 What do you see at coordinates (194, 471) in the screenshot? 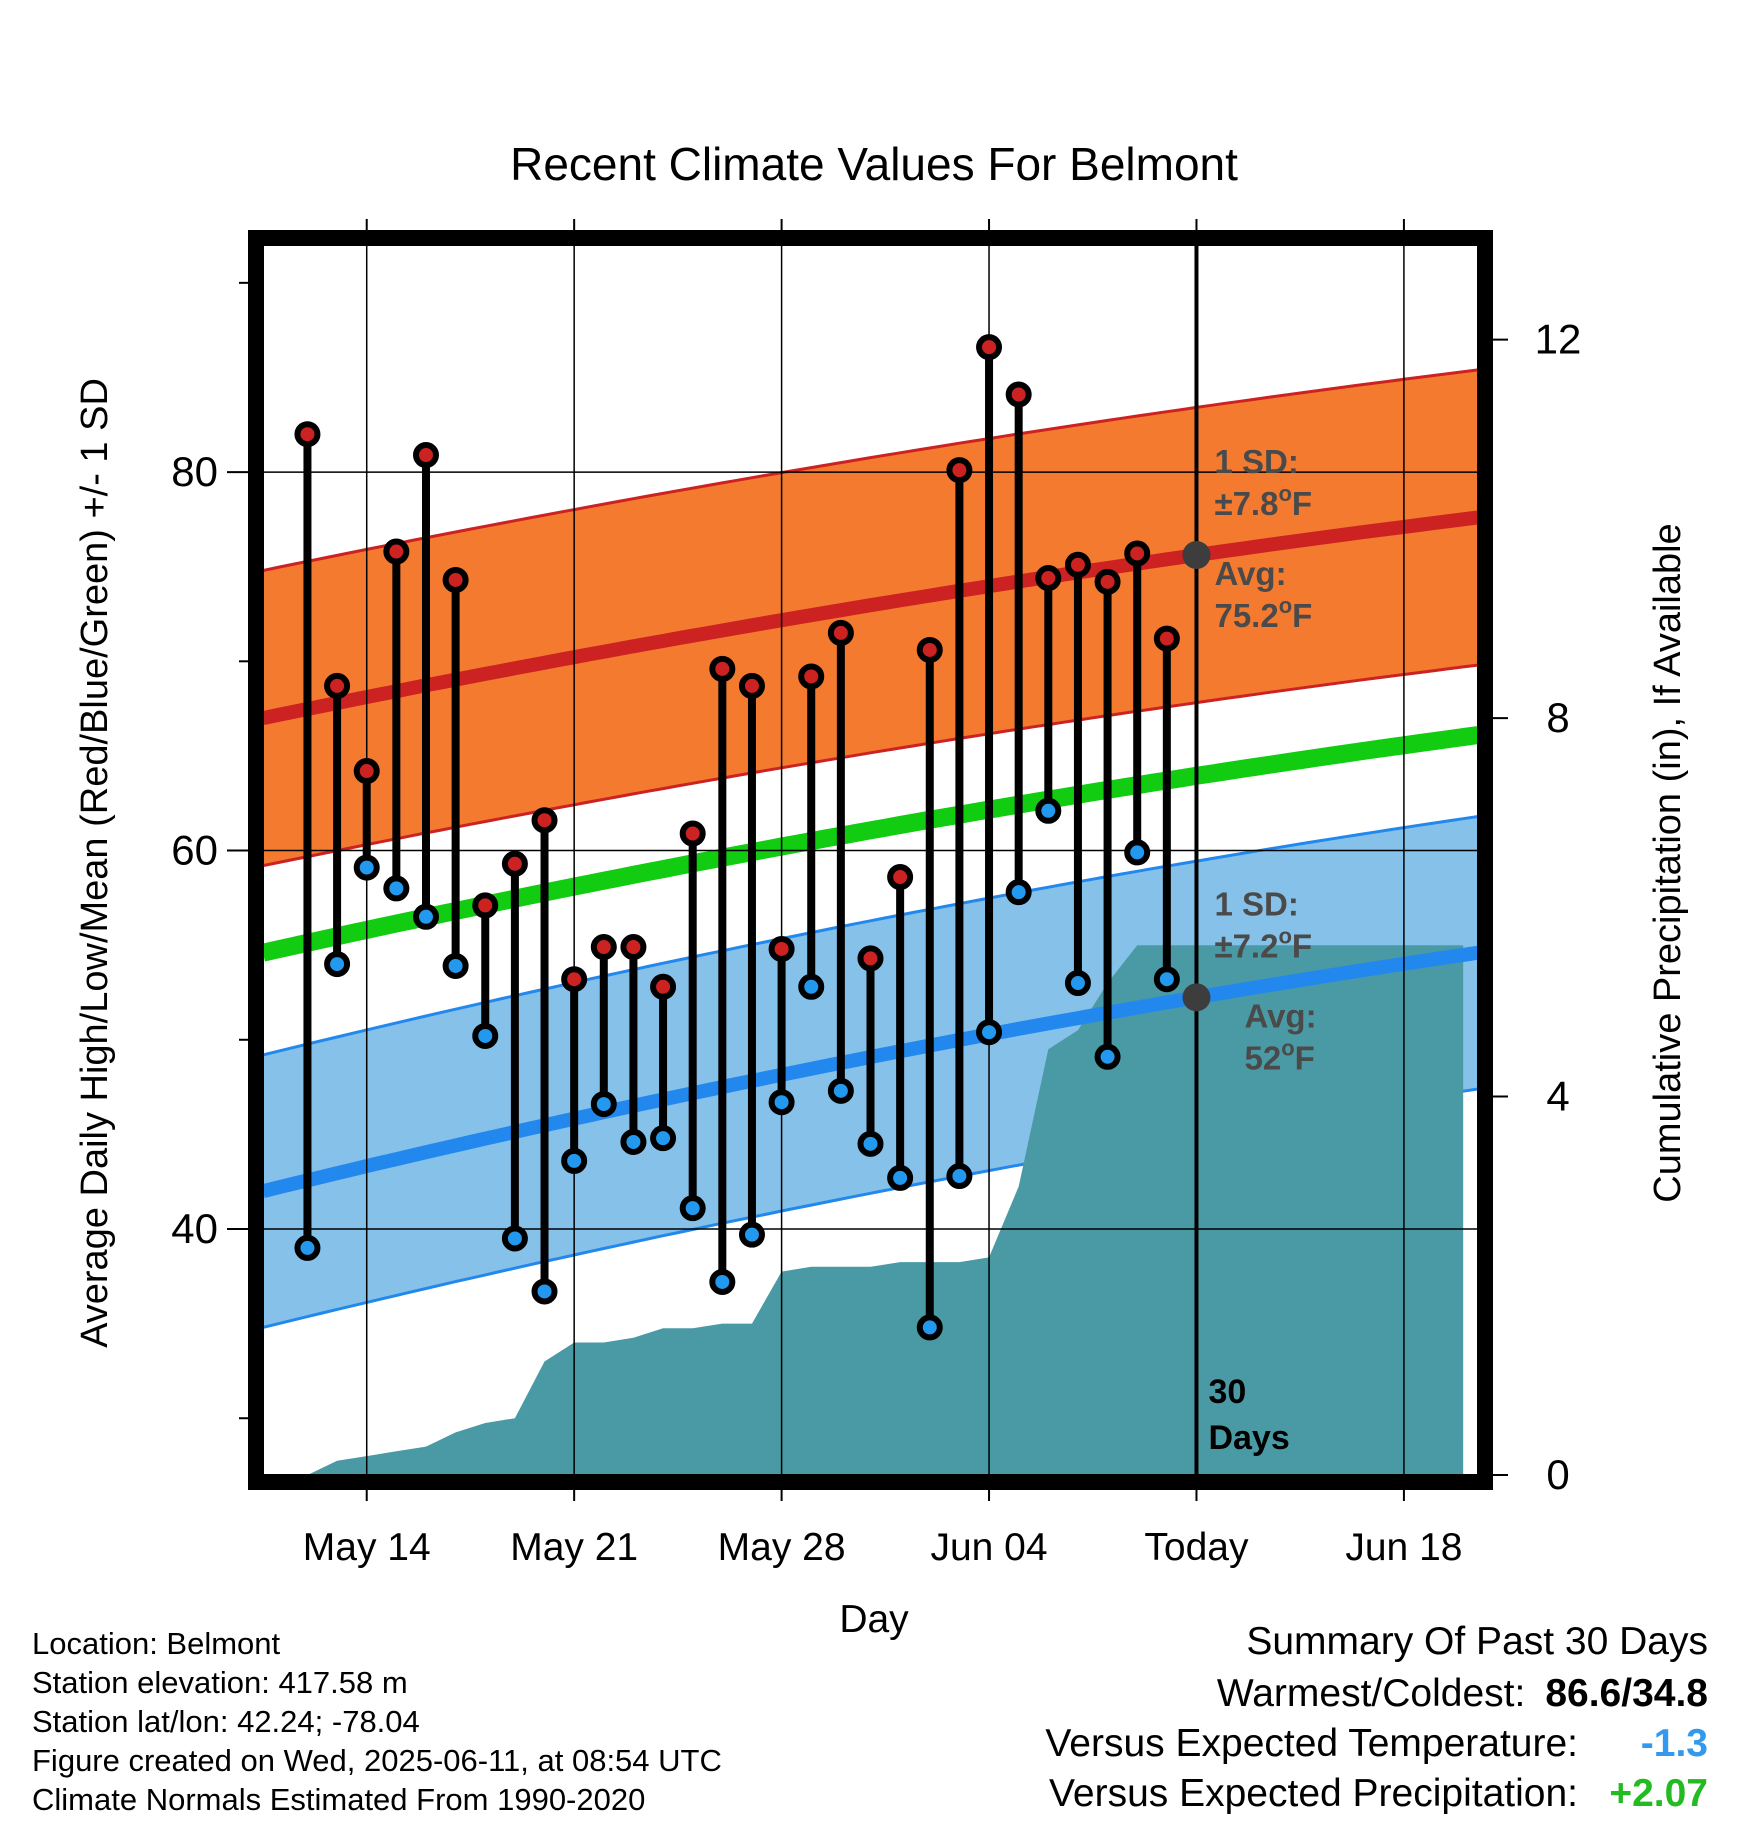
I see `y-left-tick-label: 80` at bounding box center [194, 471].